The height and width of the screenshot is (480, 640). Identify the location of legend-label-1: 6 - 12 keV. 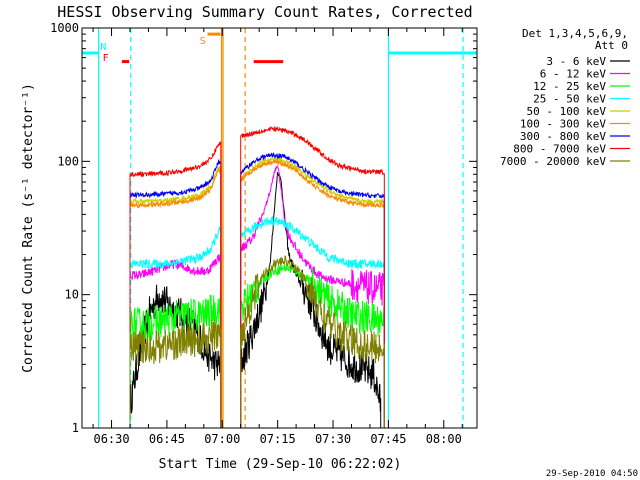
(573, 74).